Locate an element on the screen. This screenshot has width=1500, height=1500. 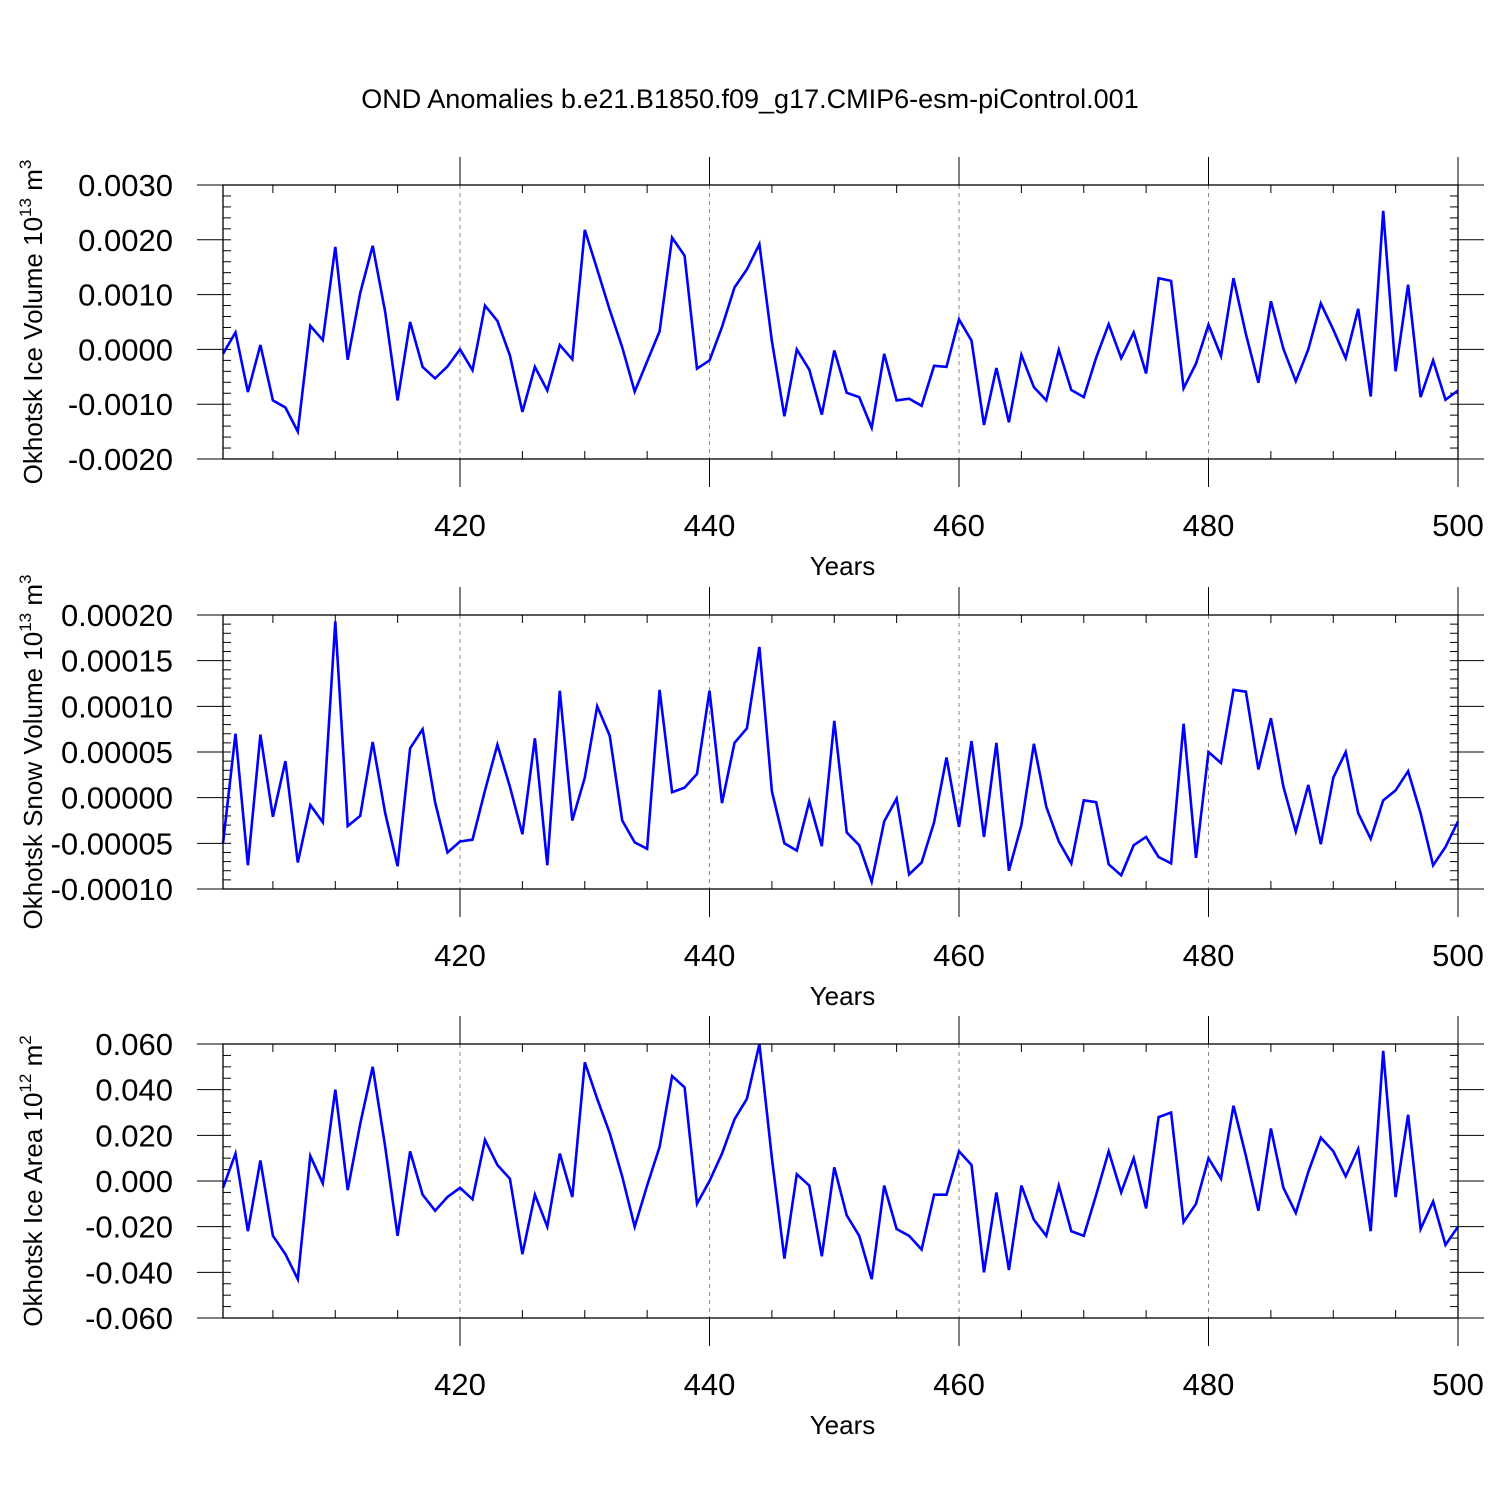
ice-volume-y-tick-label: -0.0010 is located at coordinates (120, 404).